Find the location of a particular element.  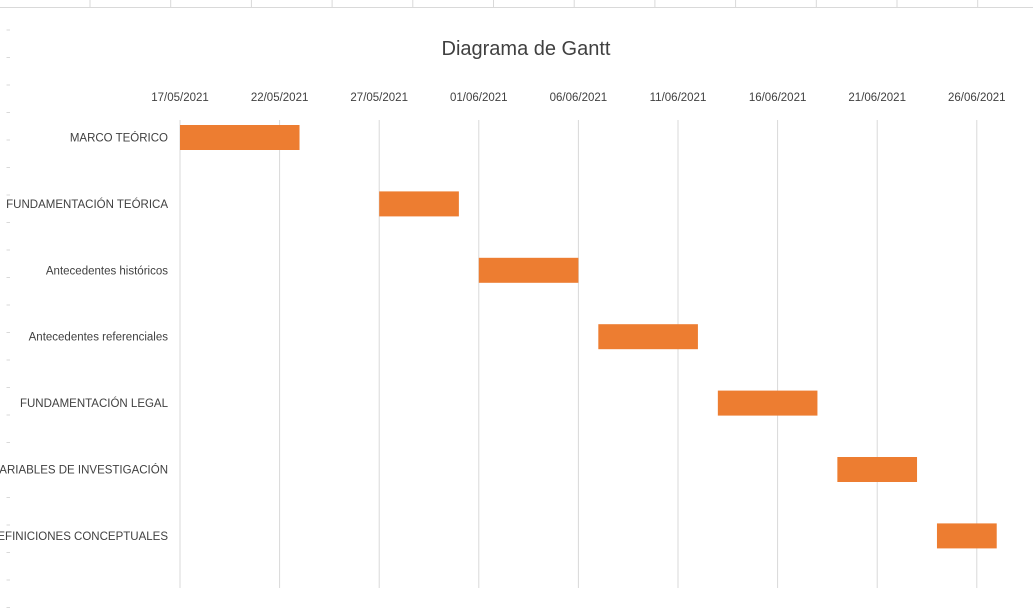

chart-title: Diagrama de Gantt is located at coordinates (526, 49).